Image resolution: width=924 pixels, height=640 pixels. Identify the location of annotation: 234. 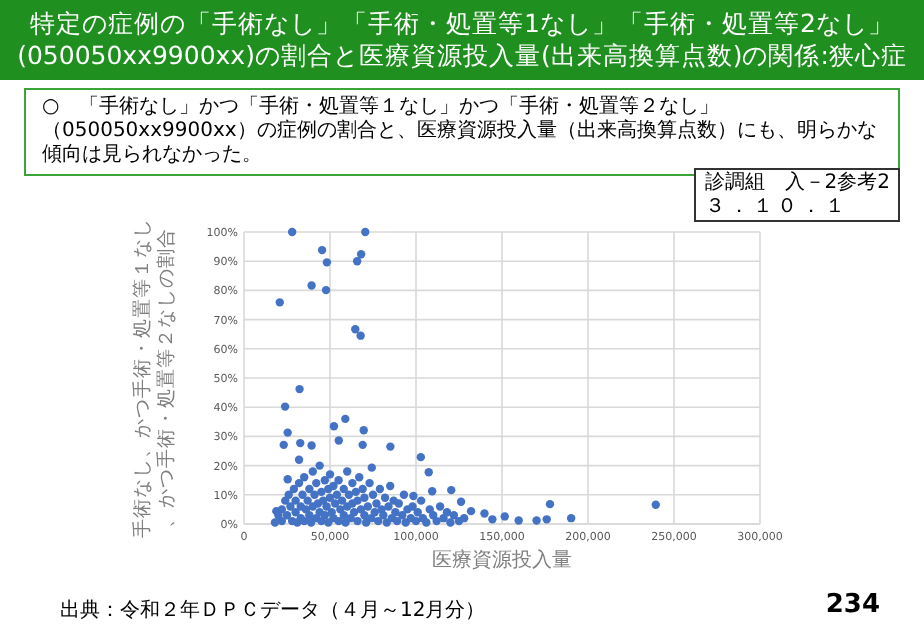
(852, 605).